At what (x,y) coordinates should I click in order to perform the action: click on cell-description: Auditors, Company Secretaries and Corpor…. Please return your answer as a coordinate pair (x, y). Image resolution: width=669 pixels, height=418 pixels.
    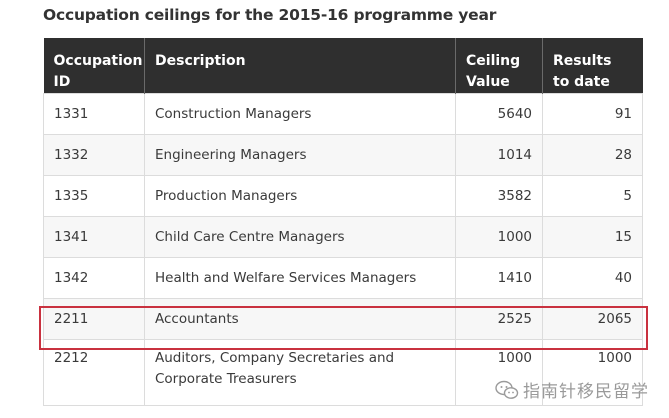
    Looking at the image, I should click on (300, 372).